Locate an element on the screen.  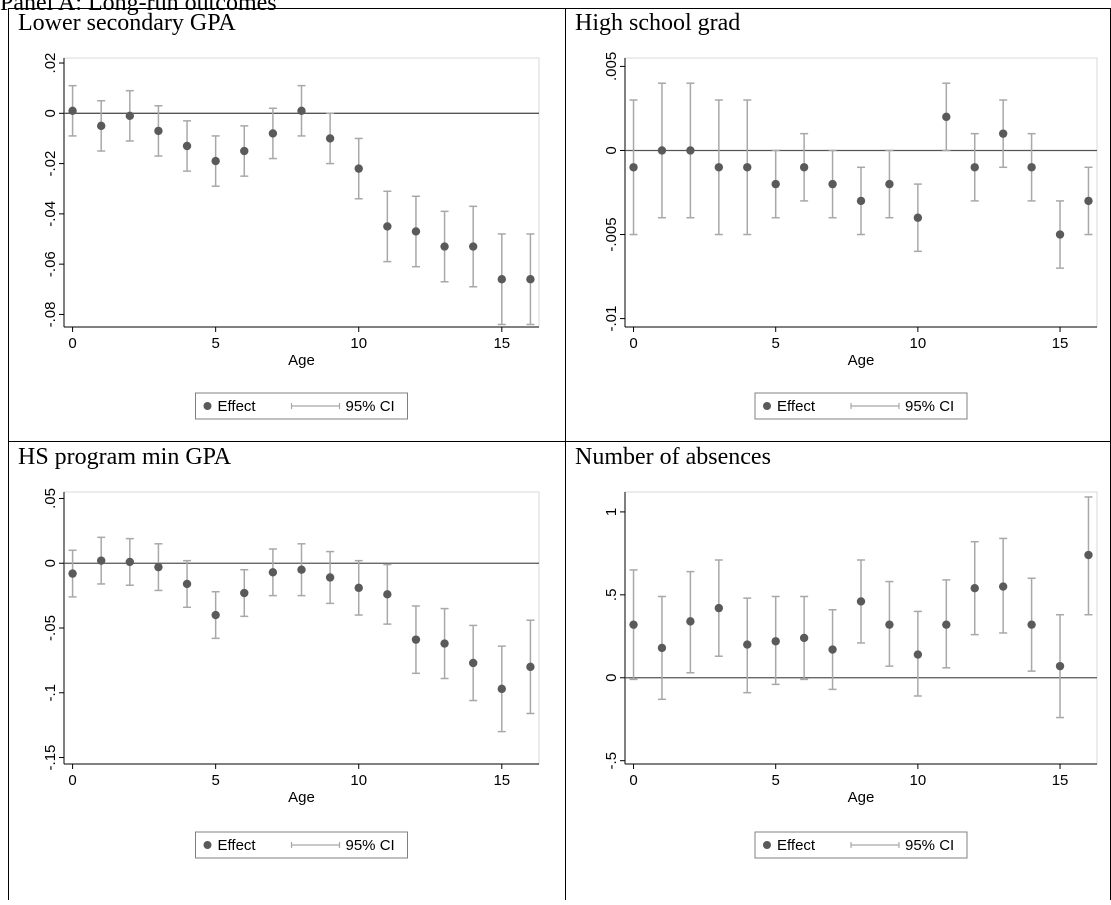
y-tick-label: .02 is located at coordinates (50, 63).